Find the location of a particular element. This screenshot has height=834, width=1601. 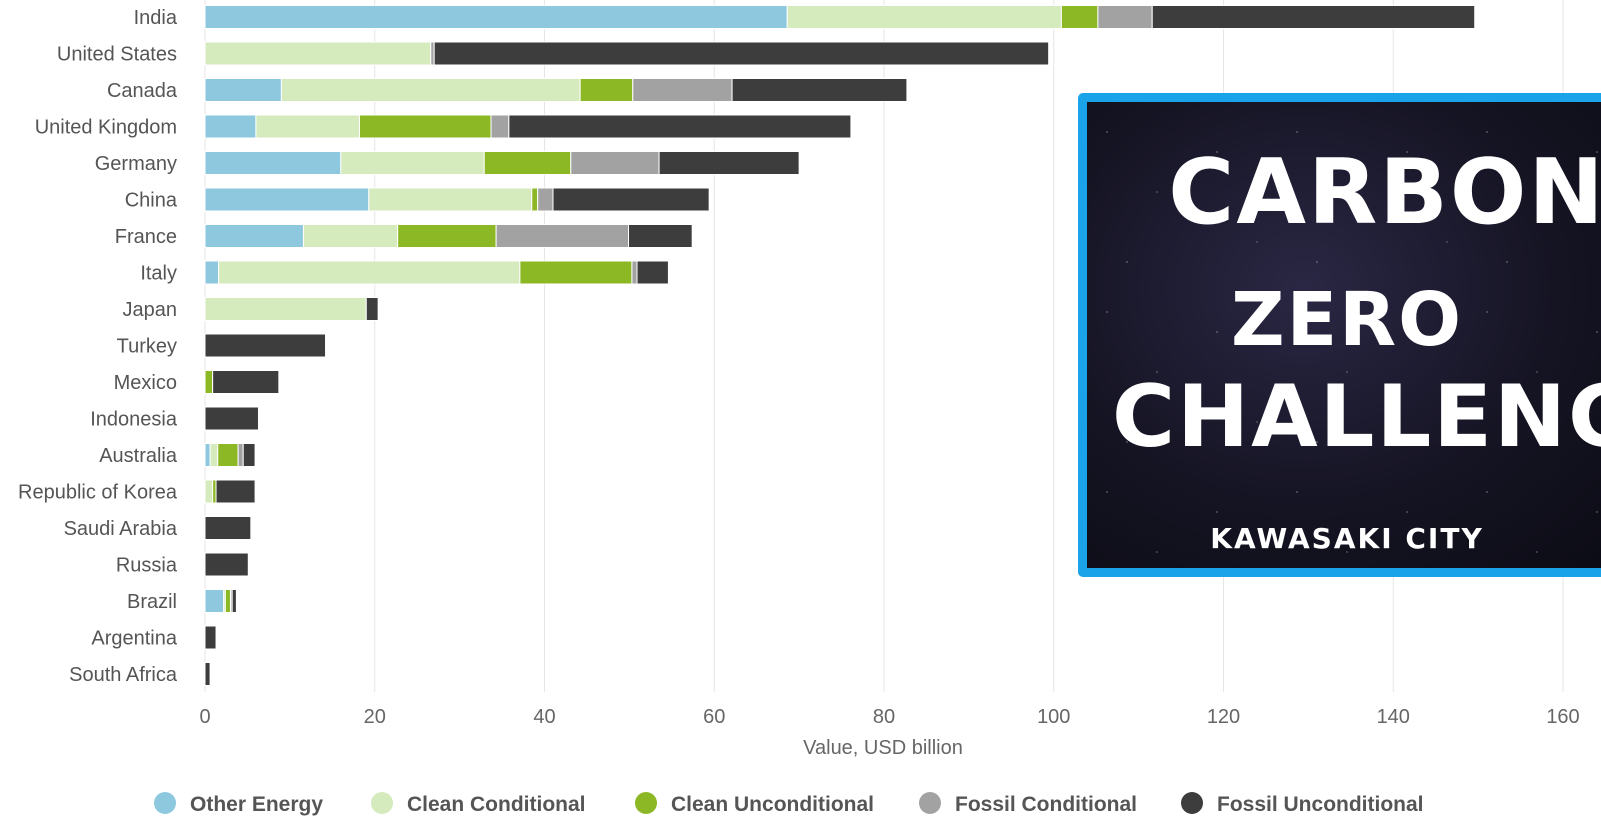

legend-label-other-energy: Other Energy is located at coordinates (256, 804).